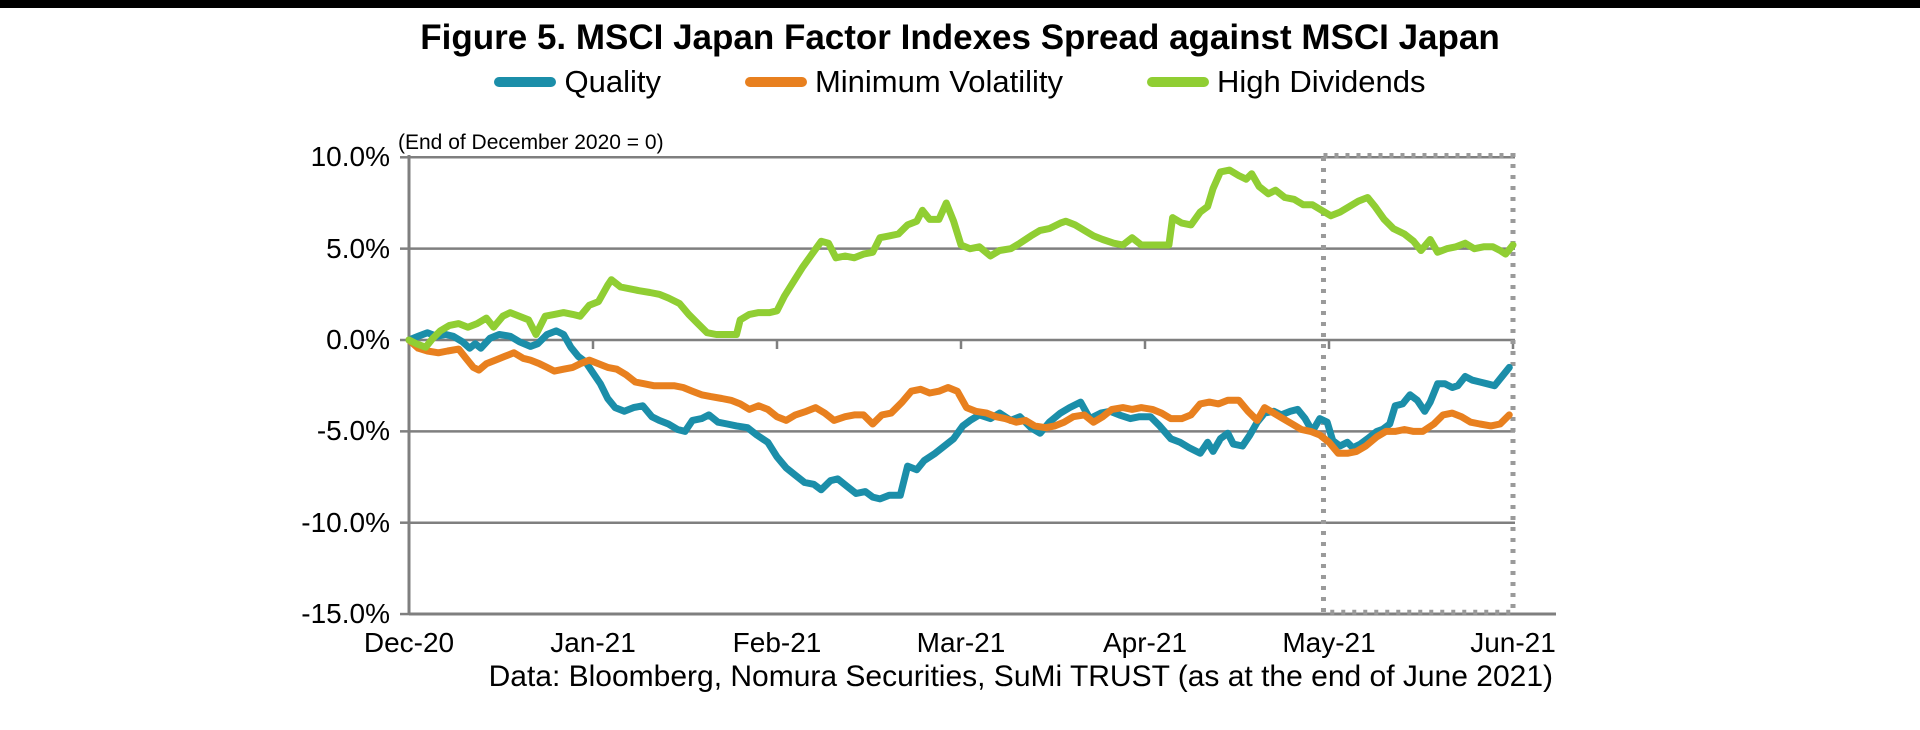 This screenshot has height=730, width=1920. What do you see at coordinates (531, 142) in the screenshot?
I see `baseline-note: (End of December 2020 = 0)` at bounding box center [531, 142].